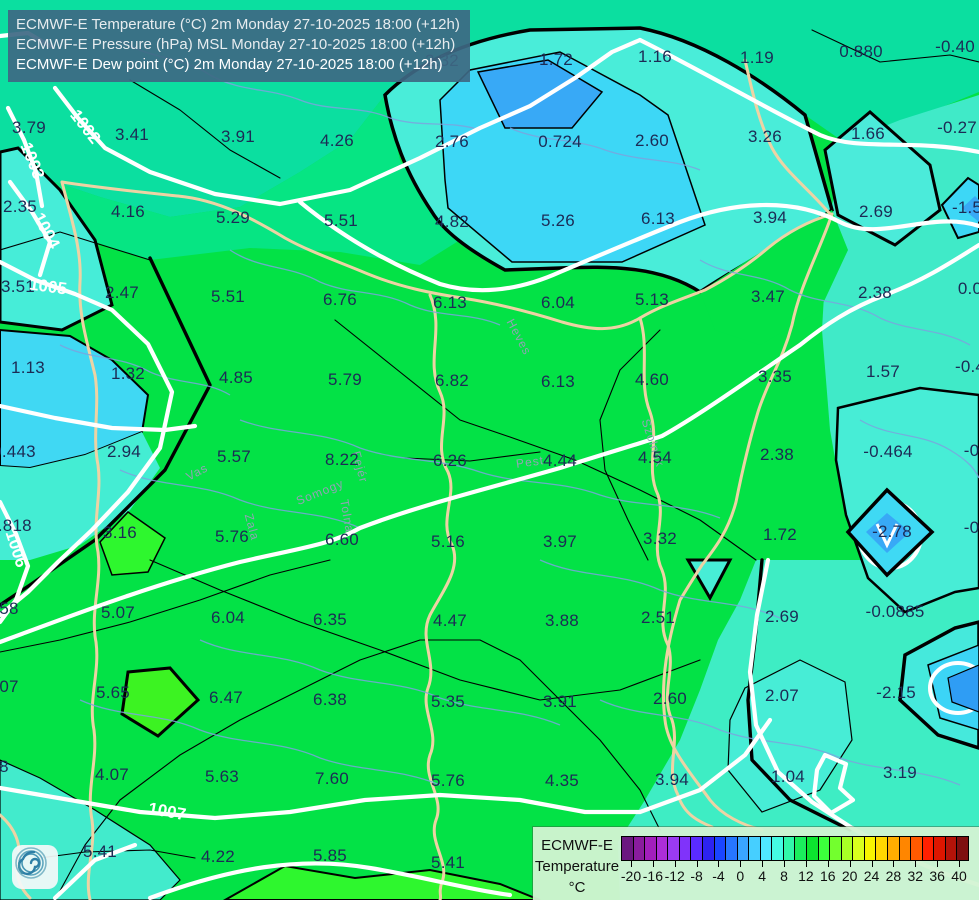 The image size is (979, 900). Describe the element at coordinates (788, 776) in the screenshot. I see `dewpoint-value-label: 1.04` at that location.